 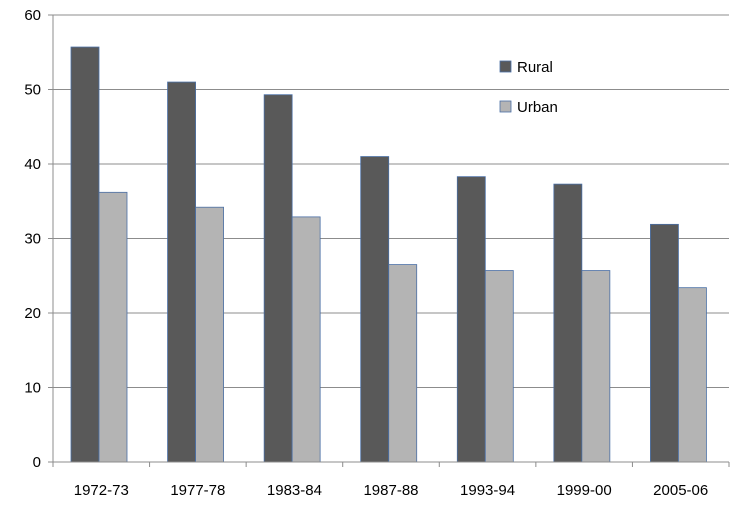 What do you see at coordinates (32, 388) in the screenshot?
I see `y-tick-label: 10` at bounding box center [32, 388].